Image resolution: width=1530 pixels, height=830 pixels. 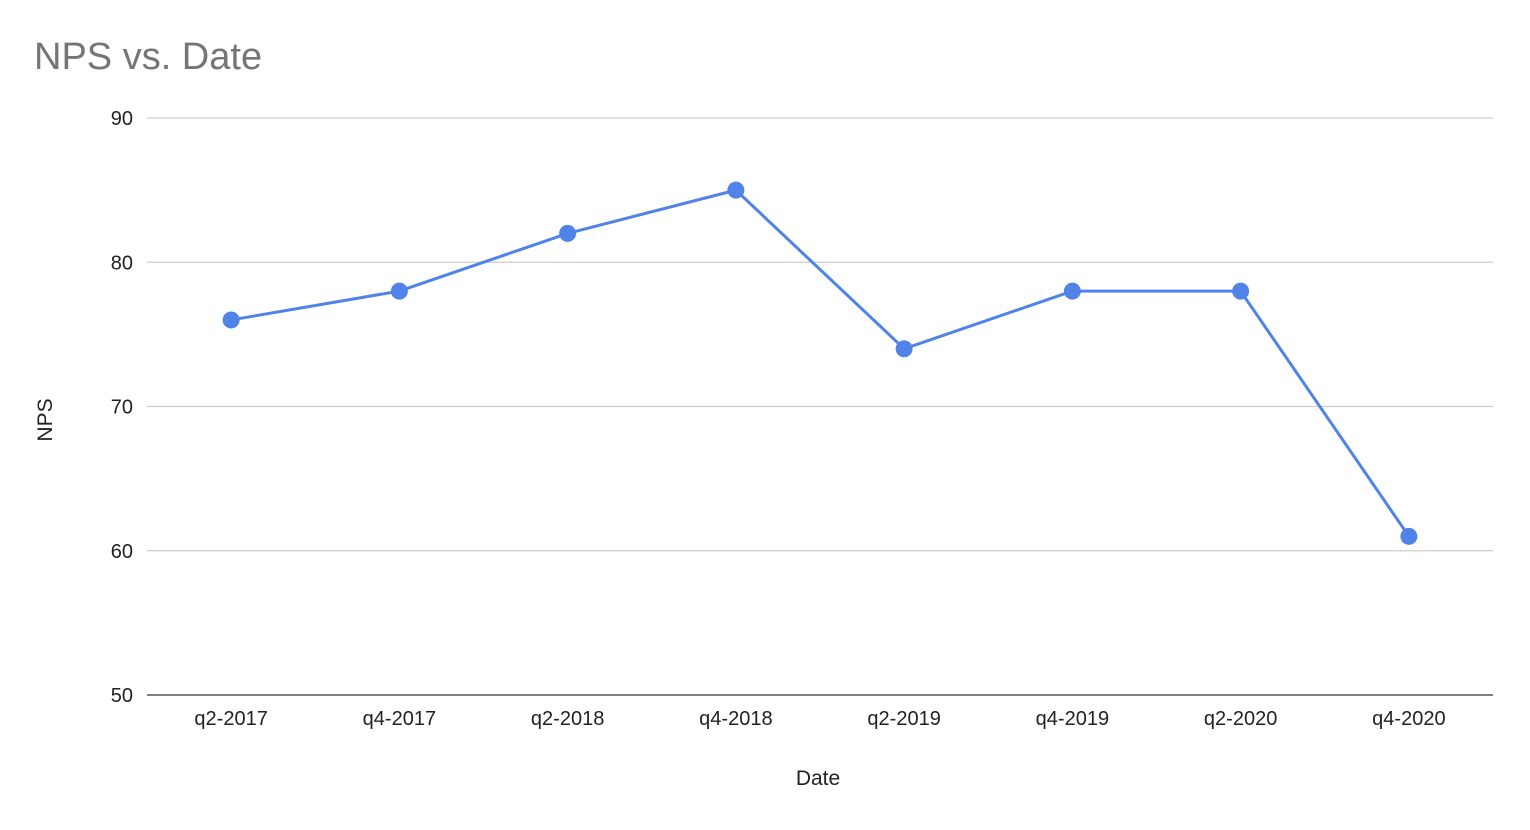 I want to click on x-tick-label: q2-2018, so click(x=567, y=719).